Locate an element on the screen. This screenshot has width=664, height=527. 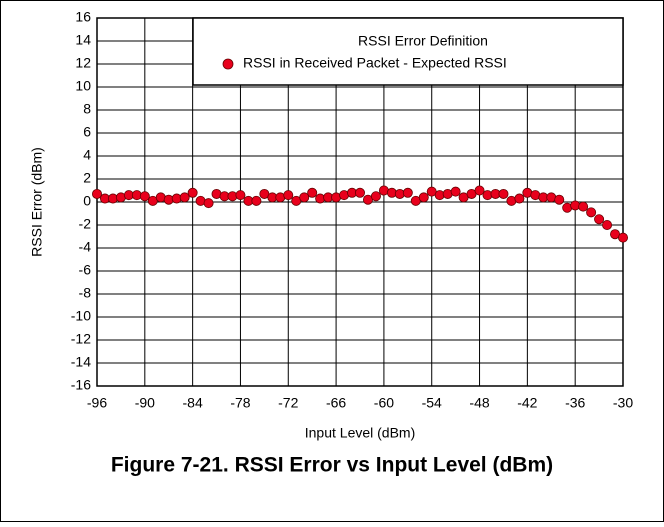
x-tick-label: -84 is located at coordinates (193, 403).